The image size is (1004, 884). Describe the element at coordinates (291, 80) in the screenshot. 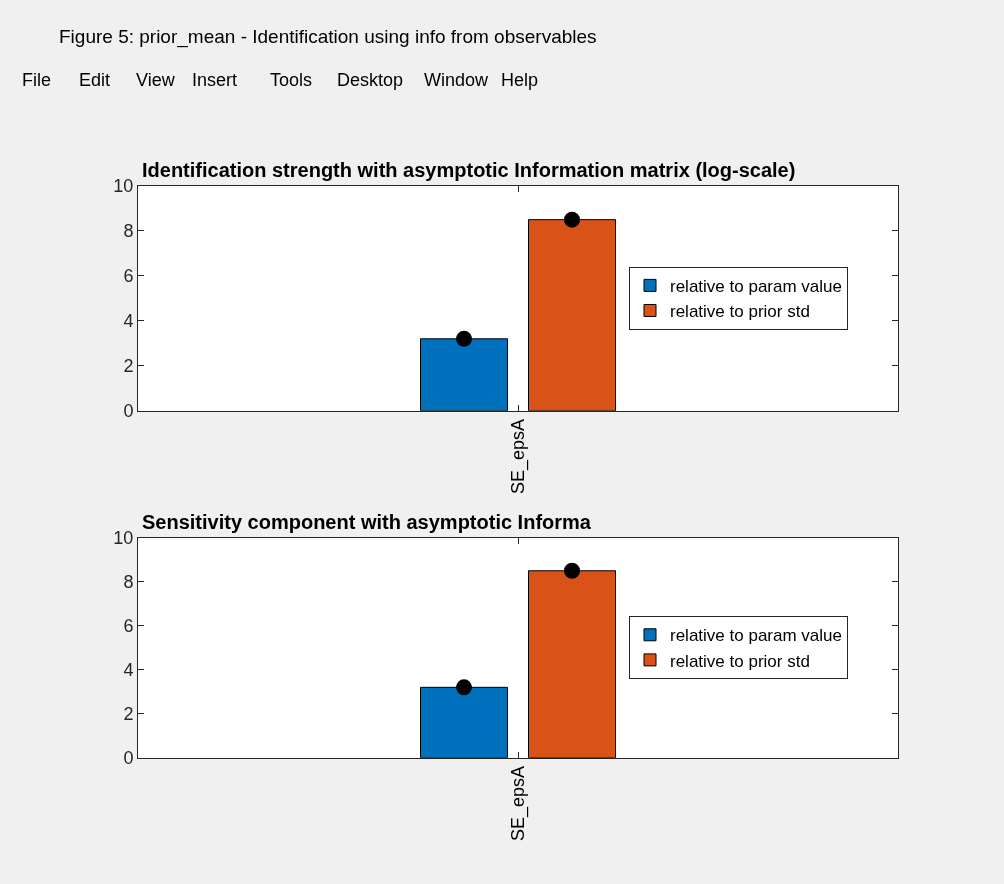

I see `text: Tools` at that location.